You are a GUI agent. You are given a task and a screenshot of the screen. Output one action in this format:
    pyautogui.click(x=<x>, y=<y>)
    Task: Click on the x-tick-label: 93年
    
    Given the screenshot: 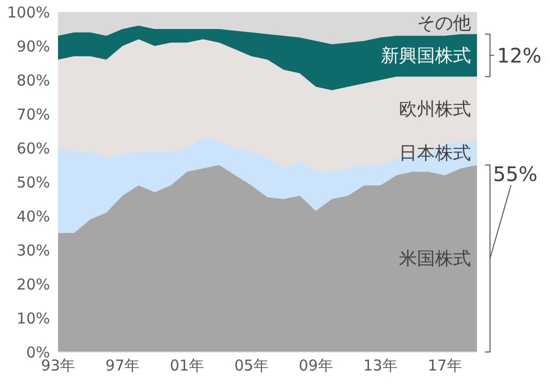 What is the action you would take?
    pyautogui.click(x=58, y=365)
    